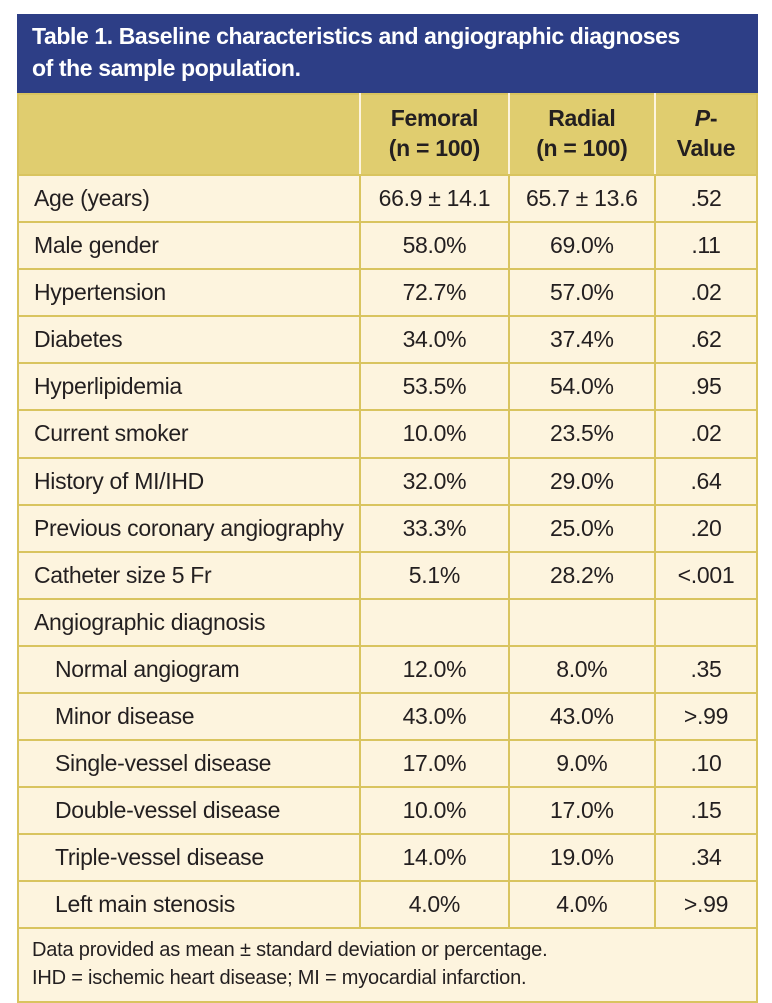 Image resolution: width=772 pixels, height=1003 pixels. Describe the element at coordinates (189, 810) in the screenshot. I see `row-label: Double-vessel disease` at that location.